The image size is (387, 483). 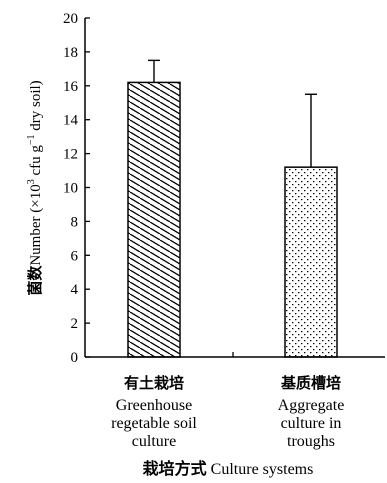 I want to click on y-tick-label: 6, so click(x=75, y=256).